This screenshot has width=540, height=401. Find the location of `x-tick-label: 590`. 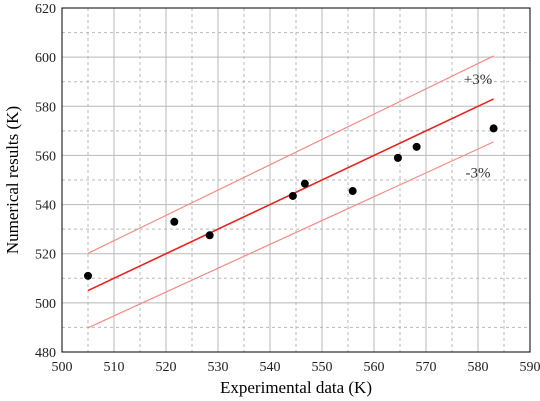

x-tick-label: 590 is located at coordinates (530, 367).